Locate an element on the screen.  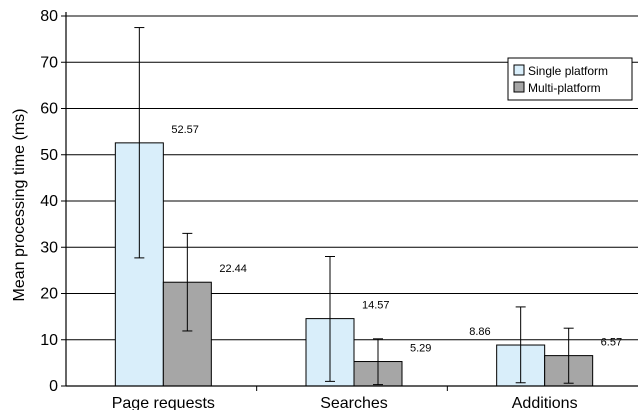
y-axis: 0 10 20 30 40 50 60 70 80 is located at coordinates (53, 201).